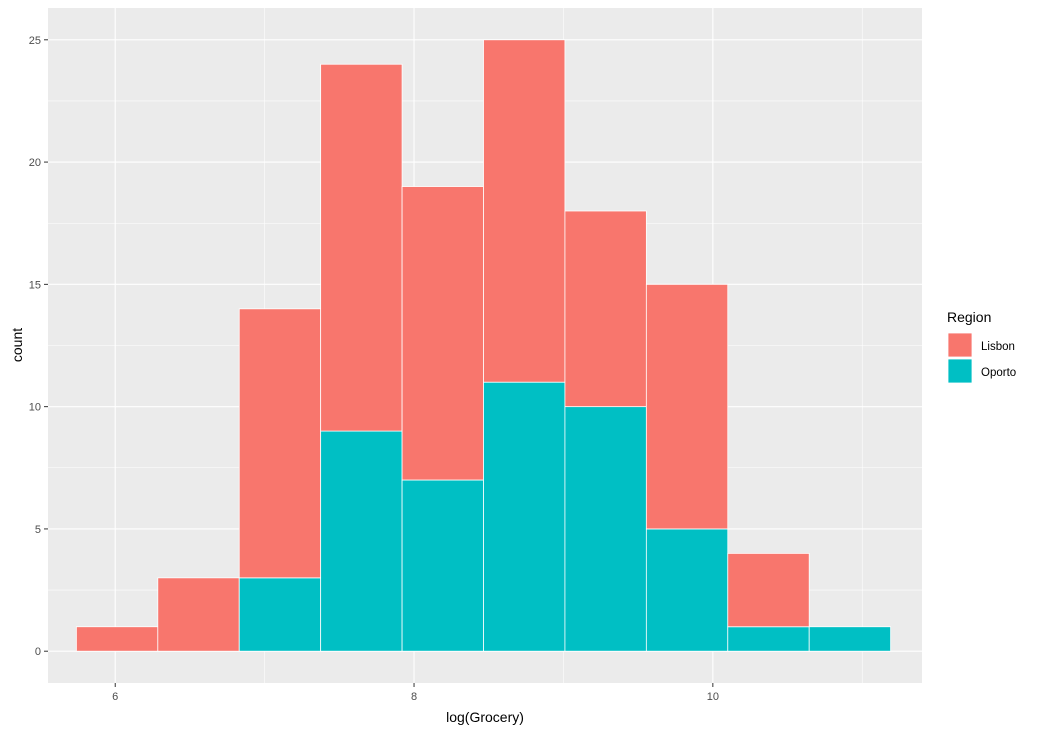 The image size is (1037, 733). Describe the element at coordinates (960, 345) in the screenshot. I see `legend-key-lisbon` at that location.